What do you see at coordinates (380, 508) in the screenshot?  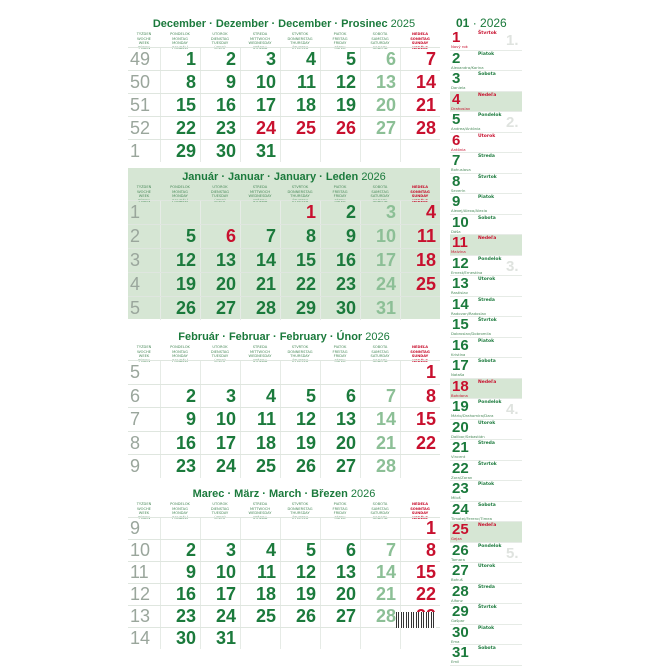 I see `weekday-label: SAMSTAG` at bounding box center [380, 508].